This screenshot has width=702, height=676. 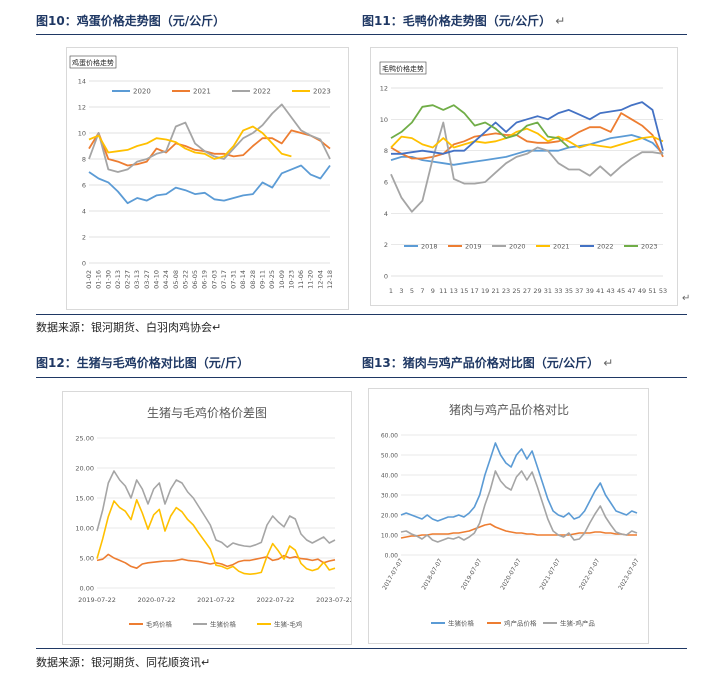 I want to click on figure-12-title-text: 图12：生猪与毛鸡价格对比图（元/斤）, so click(x=143, y=363).